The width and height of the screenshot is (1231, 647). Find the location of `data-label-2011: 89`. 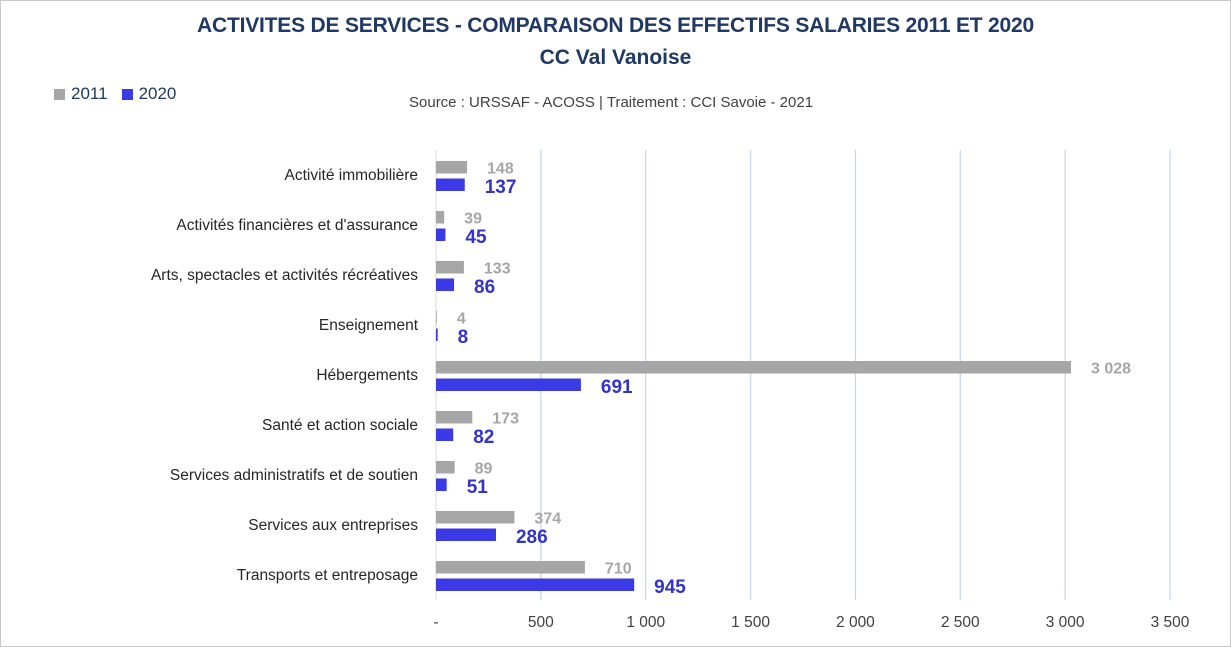

data-label-2011: 89 is located at coordinates (484, 469).